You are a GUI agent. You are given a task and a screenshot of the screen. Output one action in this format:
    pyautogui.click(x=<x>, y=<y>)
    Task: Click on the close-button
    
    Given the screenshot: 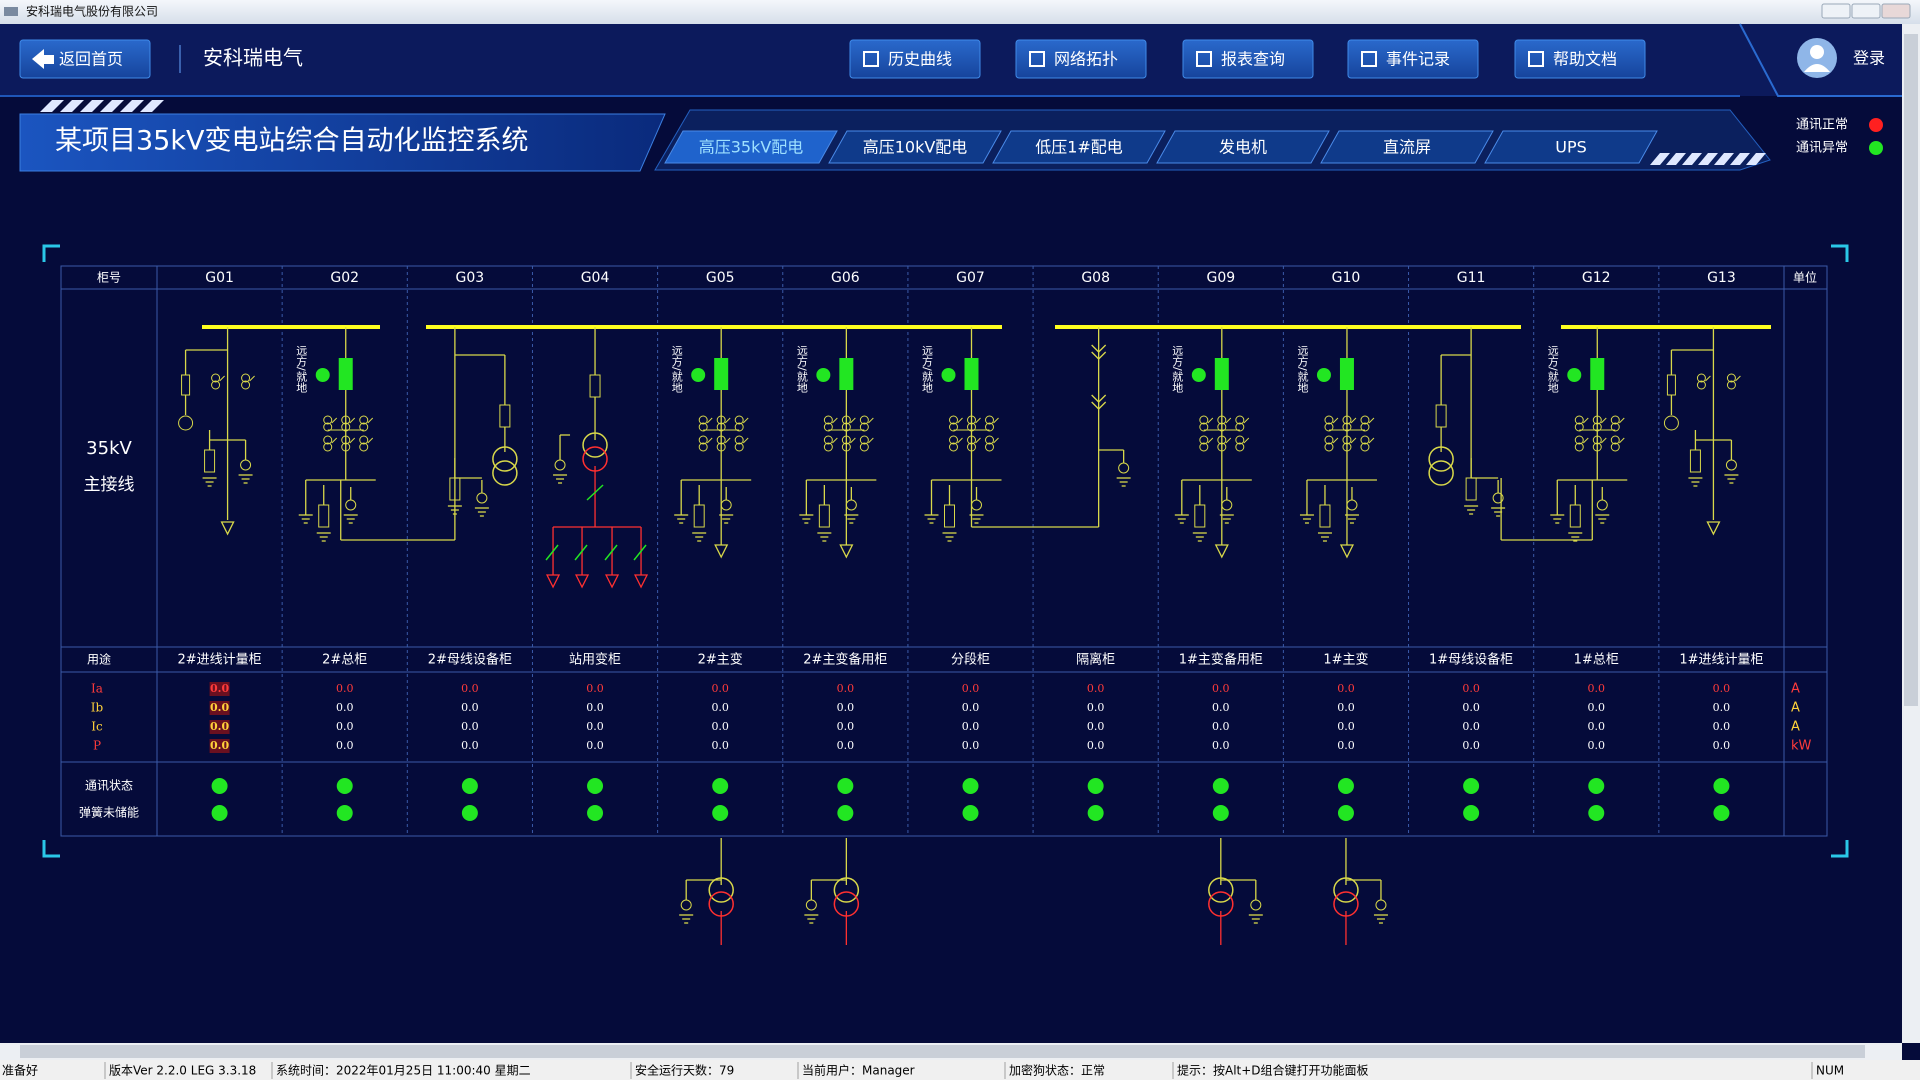 What is the action you would take?
    pyautogui.click(x=1896, y=11)
    